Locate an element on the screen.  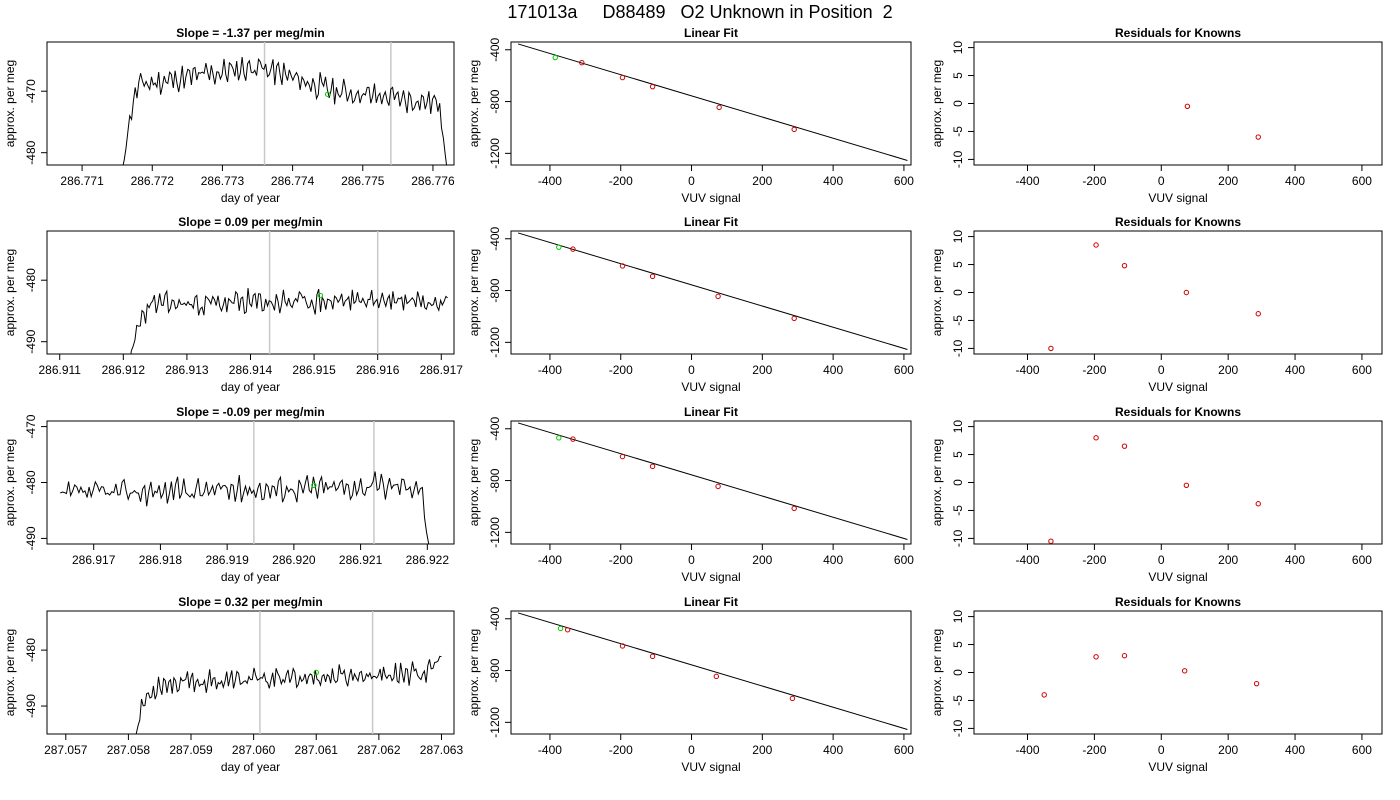
panel-2-timeseries-trace-line is located at coordinates (245, 507).